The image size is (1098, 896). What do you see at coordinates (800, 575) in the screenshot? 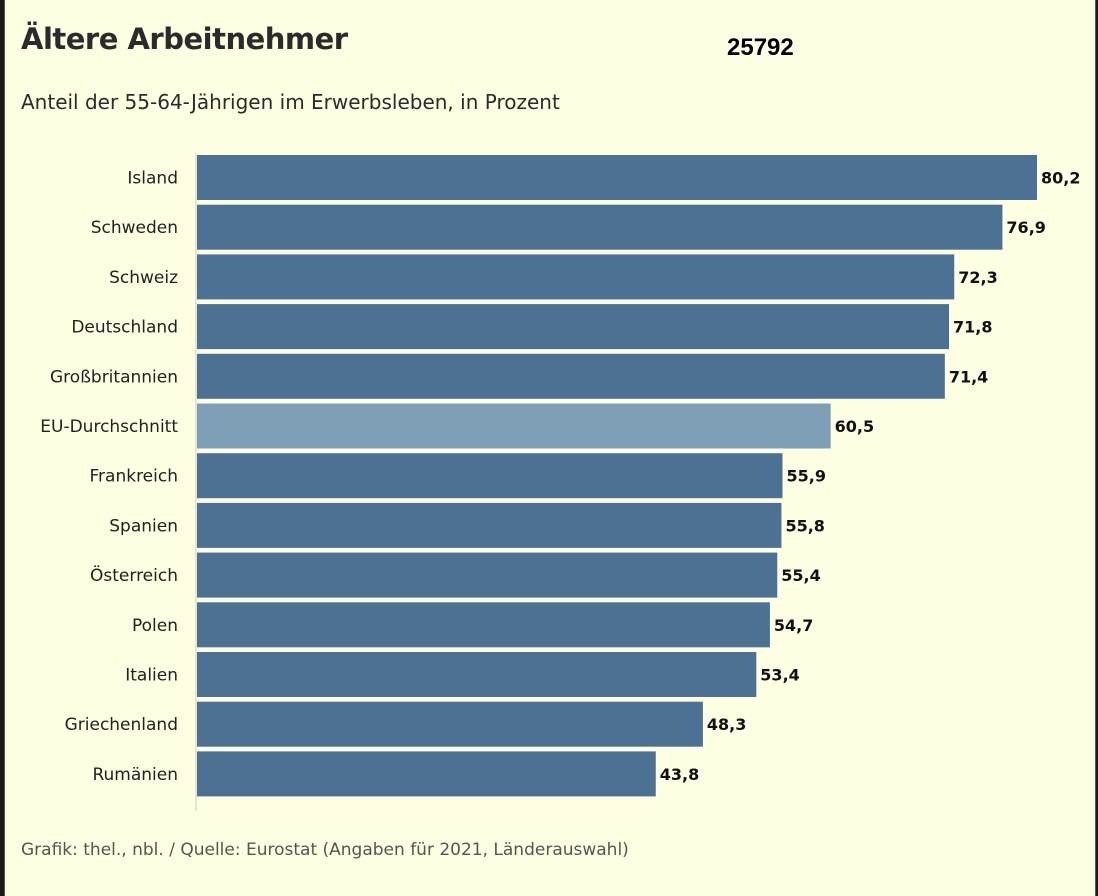
I see `value-label: 55,4` at bounding box center [800, 575].